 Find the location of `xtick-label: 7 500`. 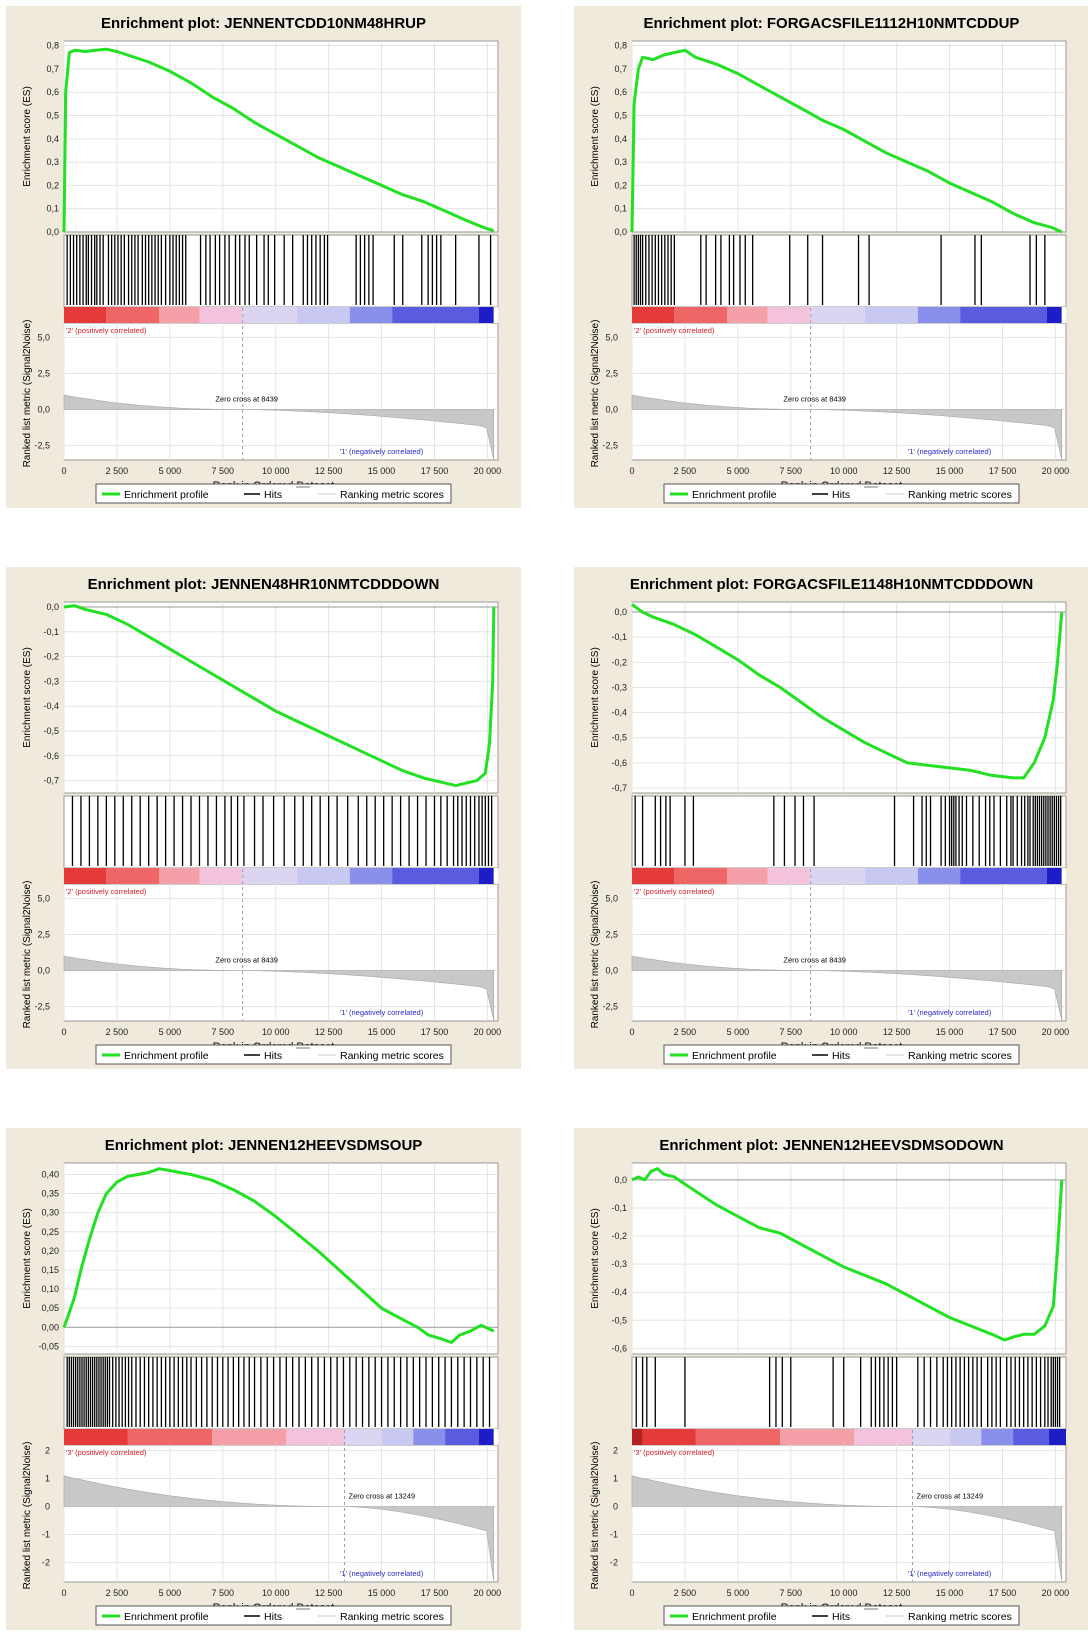

xtick-label: 7 500 is located at coordinates (791, 1593).